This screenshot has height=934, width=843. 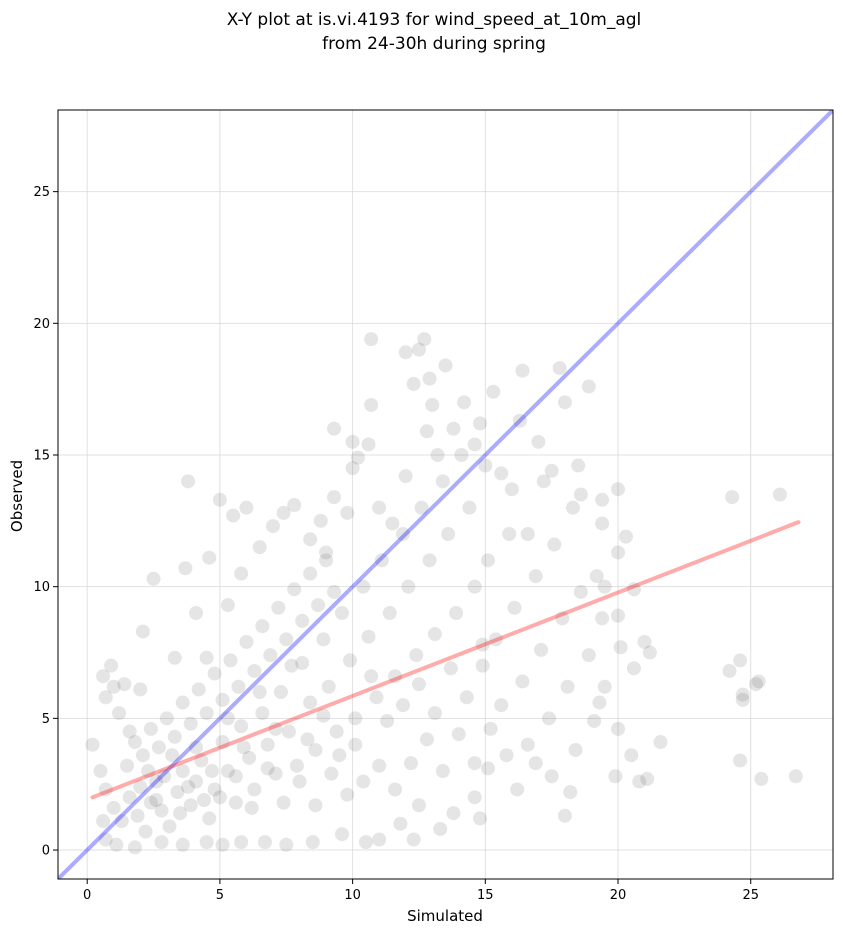 I want to click on x-axis-ticks: 0 5 10 15 20 25, so click(x=421, y=891).